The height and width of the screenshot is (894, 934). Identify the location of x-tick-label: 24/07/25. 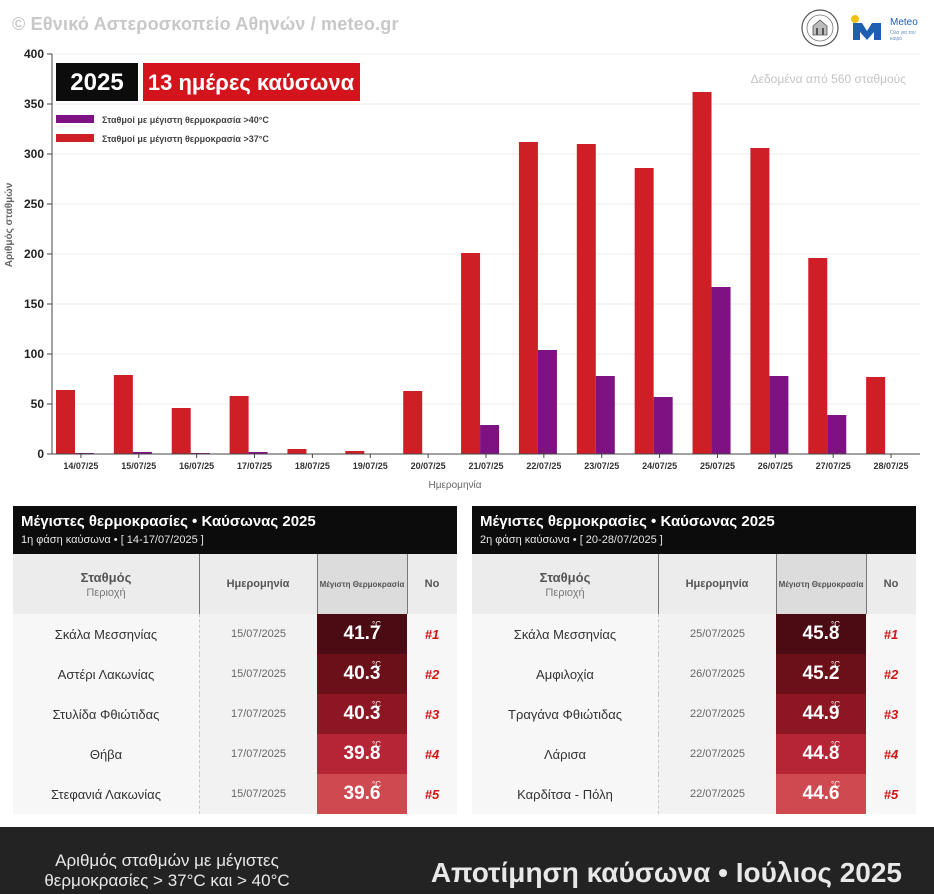
(659, 466).